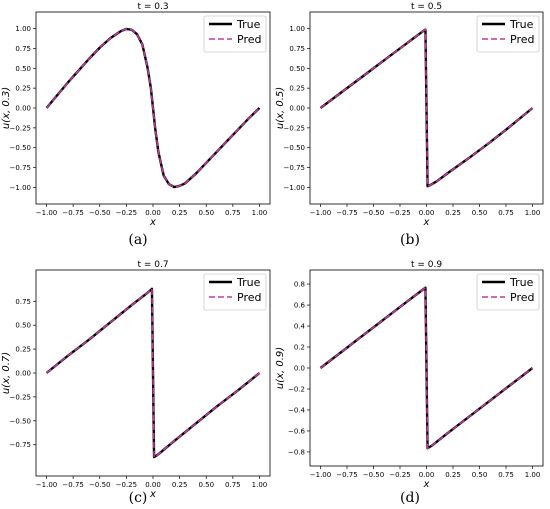 This screenshot has width=550, height=509. Describe the element at coordinates (280, 108) in the screenshot. I see `y-axis-label: u(x, 0.5)` at that location.